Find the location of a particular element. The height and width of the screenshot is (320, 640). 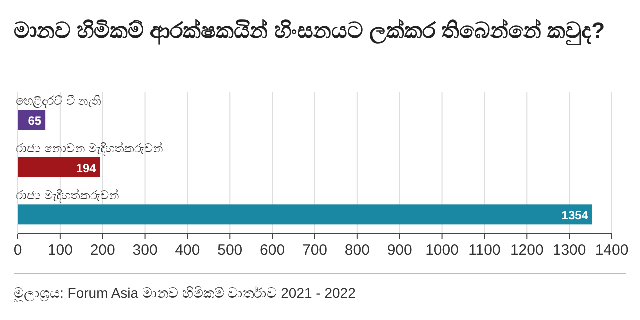

x-tick-label: 700 is located at coordinates (315, 250).